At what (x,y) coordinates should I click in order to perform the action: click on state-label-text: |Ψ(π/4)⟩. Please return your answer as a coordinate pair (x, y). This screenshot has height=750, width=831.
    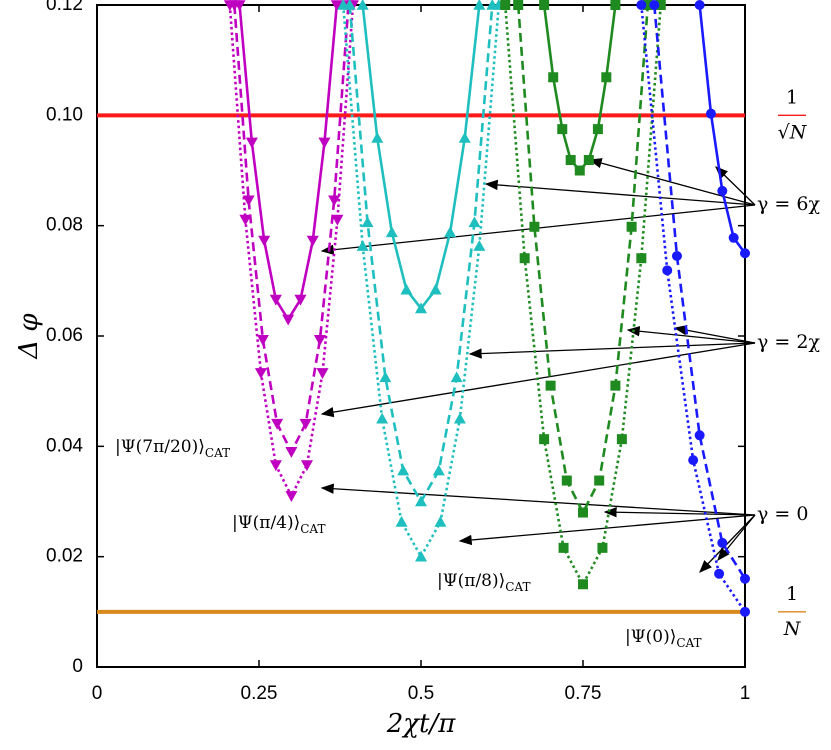
    Looking at the image, I should click on (266, 523).